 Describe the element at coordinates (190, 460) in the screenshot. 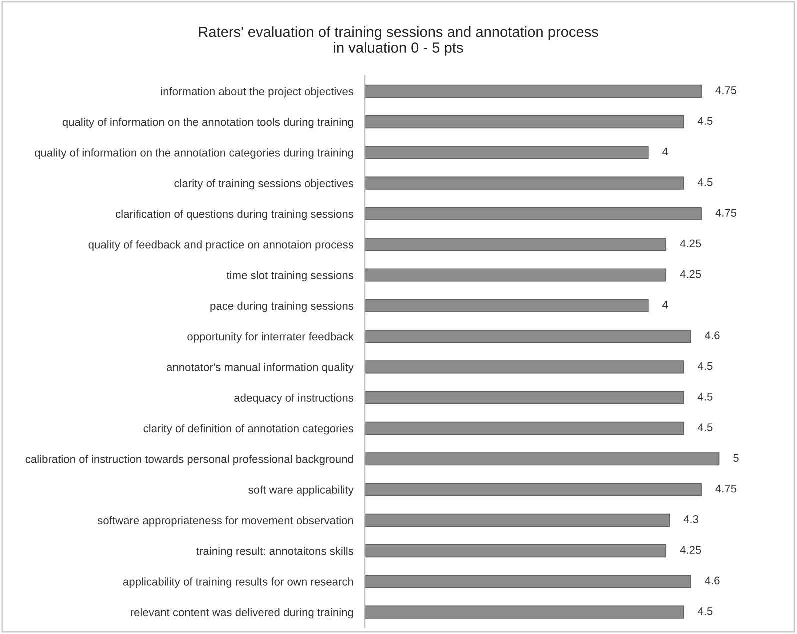

I see `y-tick-label: calibration of instruction towards personal professional background` at that location.